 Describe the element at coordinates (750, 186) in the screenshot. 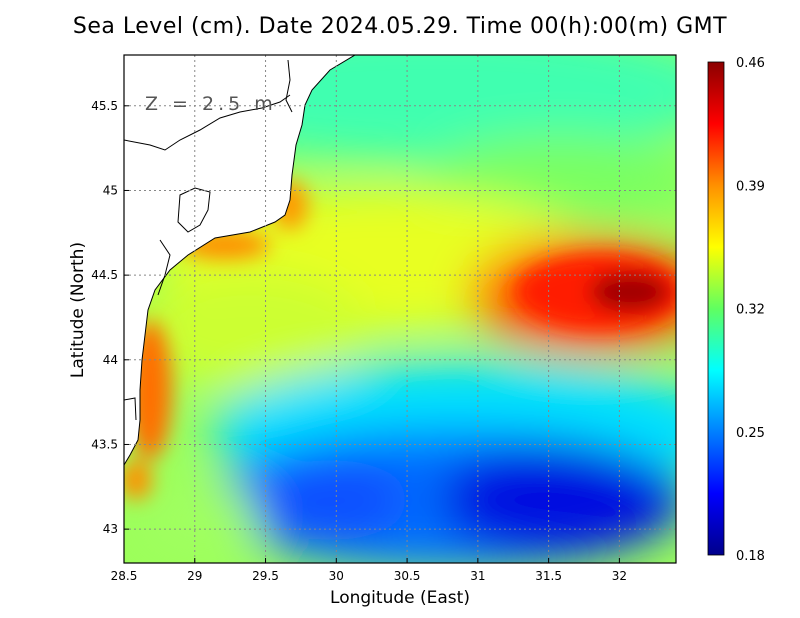

I see `colorbar-tick-label: 0.39` at that location.